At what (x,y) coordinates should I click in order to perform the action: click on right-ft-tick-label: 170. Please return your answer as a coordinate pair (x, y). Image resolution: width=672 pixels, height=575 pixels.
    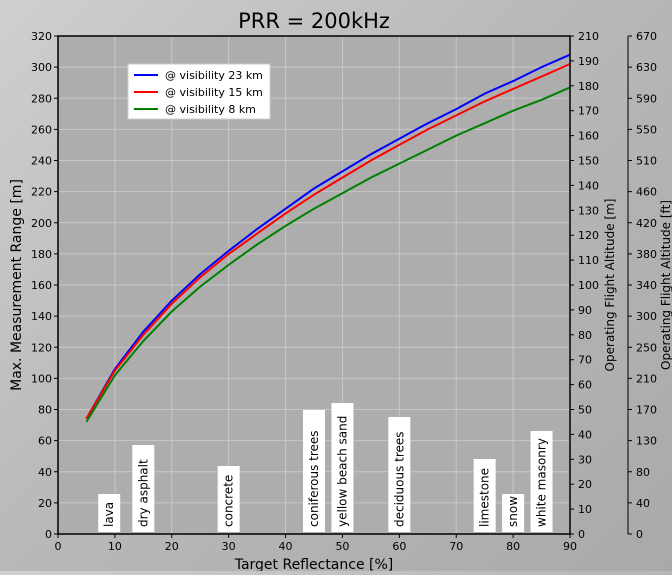
    Looking at the image, I should click on (646, 410).